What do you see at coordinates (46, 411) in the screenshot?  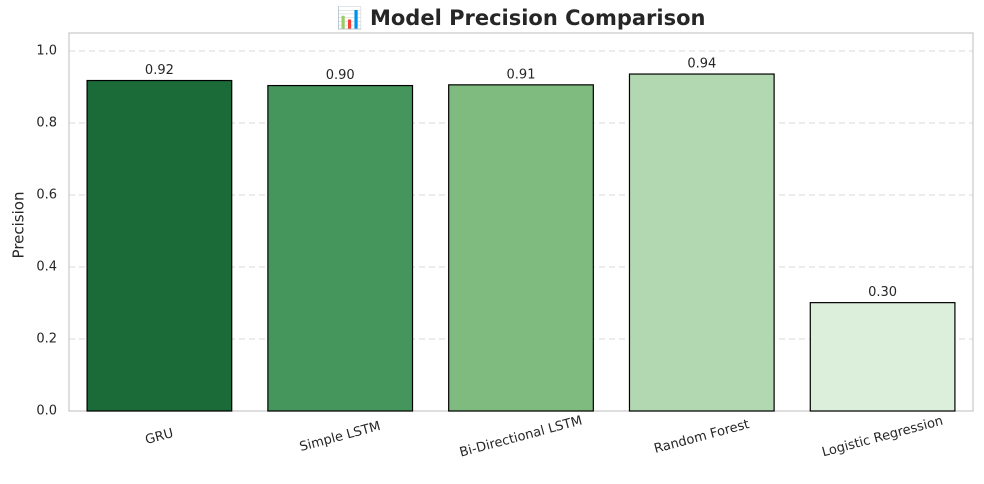 I see `y-tick-label: 0.0` at bounding box center [46, 411].